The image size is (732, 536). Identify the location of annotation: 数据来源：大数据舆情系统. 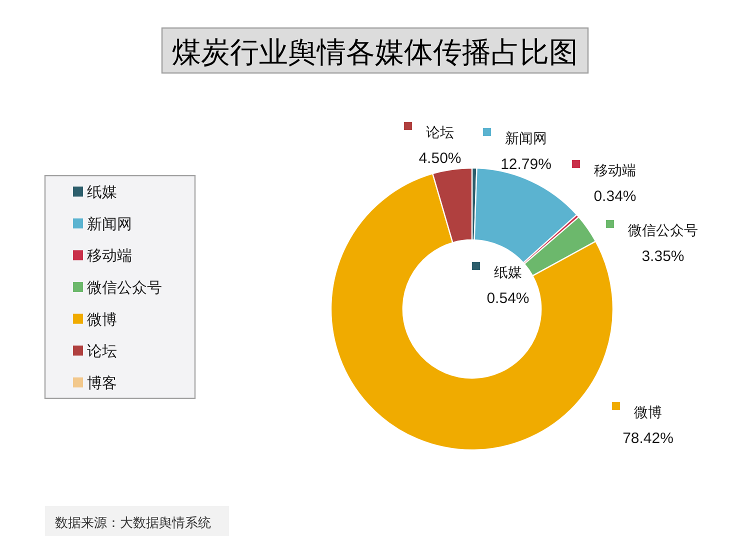
(133, 522).